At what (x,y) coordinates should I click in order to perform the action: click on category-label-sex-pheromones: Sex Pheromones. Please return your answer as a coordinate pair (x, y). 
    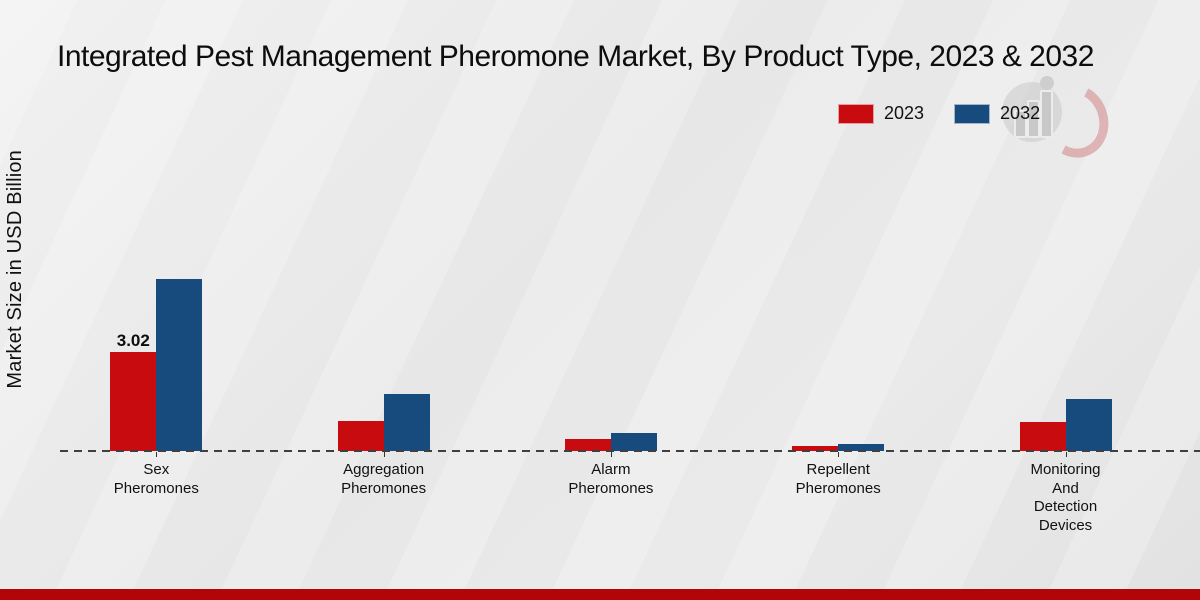
    Looking at the image, I should click on (156, 479).